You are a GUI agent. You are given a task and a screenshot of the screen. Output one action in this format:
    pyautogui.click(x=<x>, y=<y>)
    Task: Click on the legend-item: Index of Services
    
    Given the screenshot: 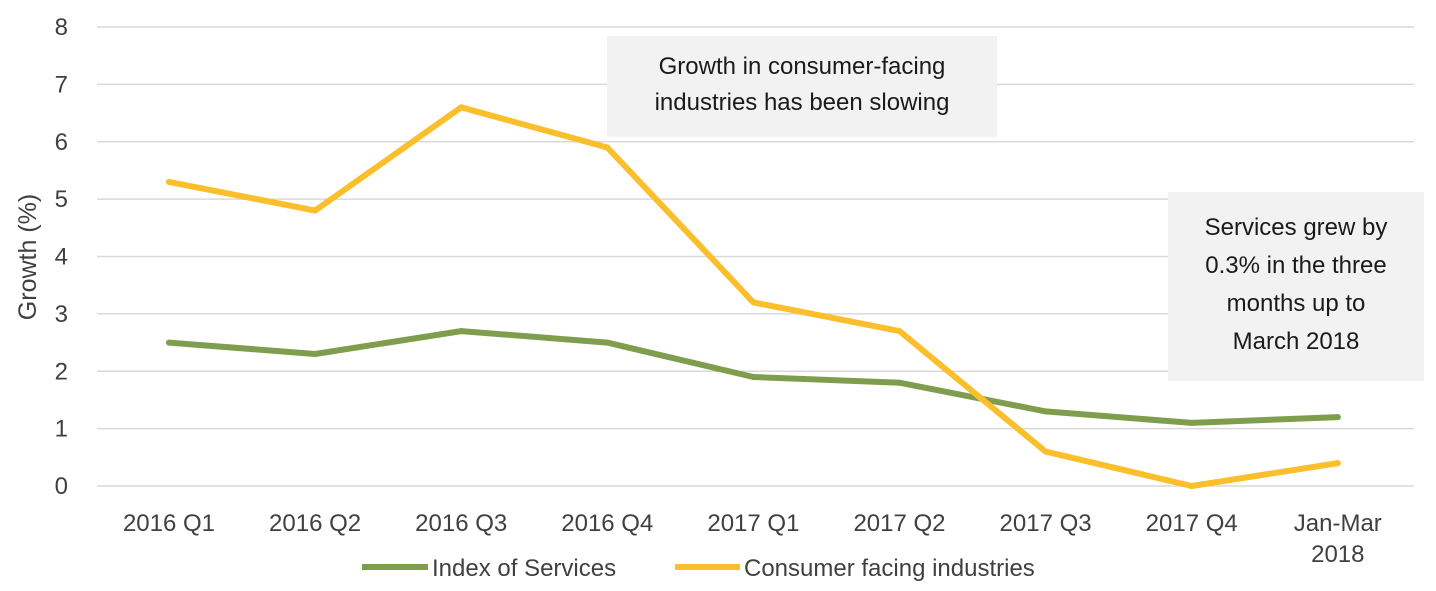 What is the action you would take?
    pyautogui.click(x=489, y=568)
    